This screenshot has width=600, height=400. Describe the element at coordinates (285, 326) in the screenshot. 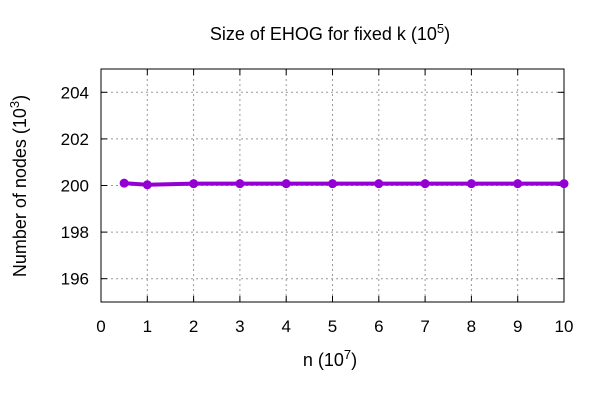

I see `x-tick-label: 4` at that location.